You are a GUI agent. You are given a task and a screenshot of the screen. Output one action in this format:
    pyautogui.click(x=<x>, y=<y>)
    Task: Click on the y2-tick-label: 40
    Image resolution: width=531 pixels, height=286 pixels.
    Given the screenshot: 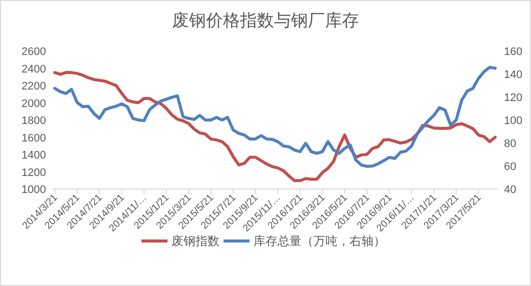 What is the action you would take?
    pyautogui.click(x=510, y=190)
    